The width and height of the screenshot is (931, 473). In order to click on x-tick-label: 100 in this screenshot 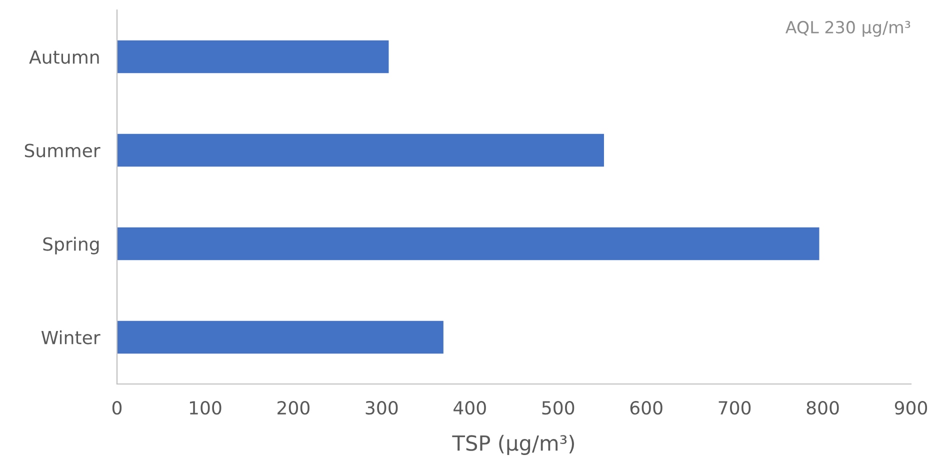, I will do `click(206, 407)`.